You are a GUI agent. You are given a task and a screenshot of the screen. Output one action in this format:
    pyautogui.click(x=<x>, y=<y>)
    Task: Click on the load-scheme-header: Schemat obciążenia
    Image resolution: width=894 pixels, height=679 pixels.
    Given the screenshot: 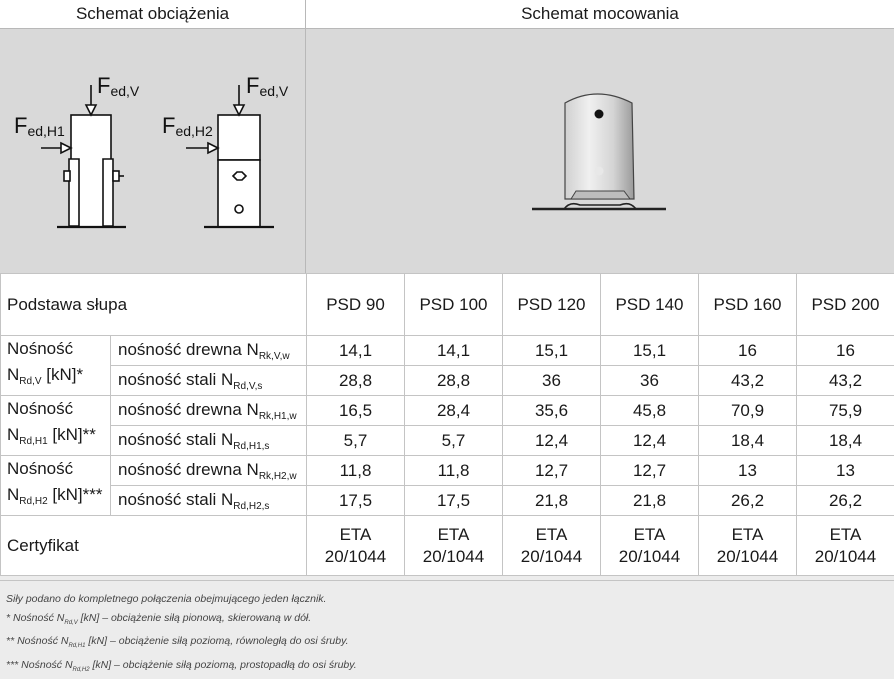 What is the action you would take?
    pyautogui.click(x=153, y=14)
    